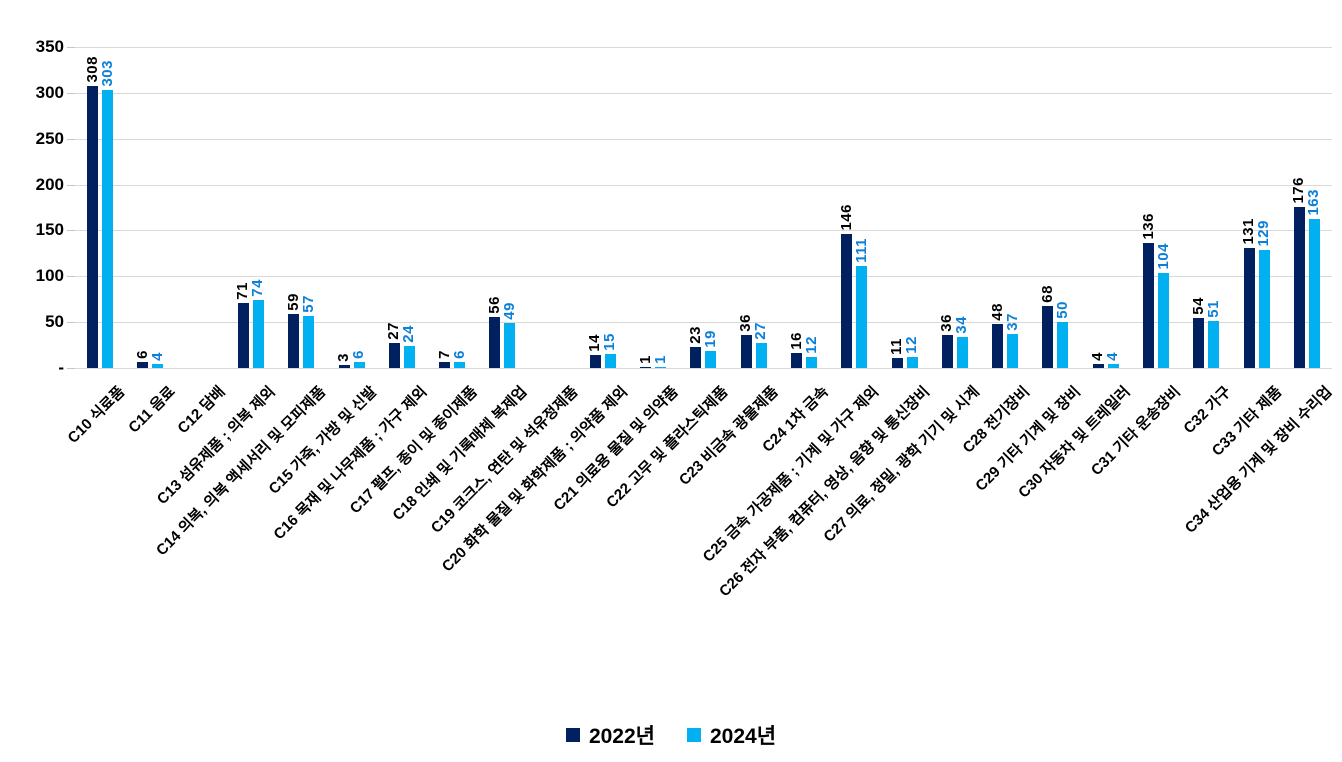 Image resolution: width=1342 pixels, height=762 pixels. I want to click on value-label-2024년: 12, so click(811, 345).